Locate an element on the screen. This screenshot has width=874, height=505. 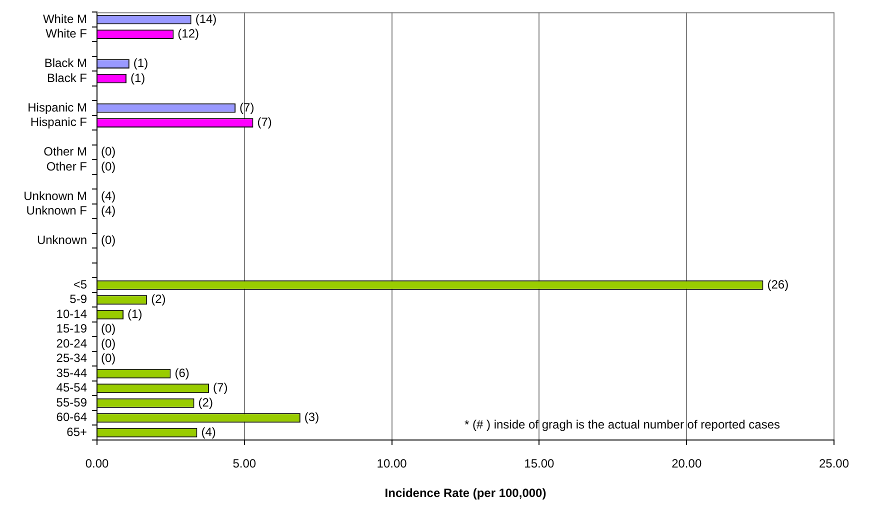
annotation: (12) is located at coordinates (188, 33).